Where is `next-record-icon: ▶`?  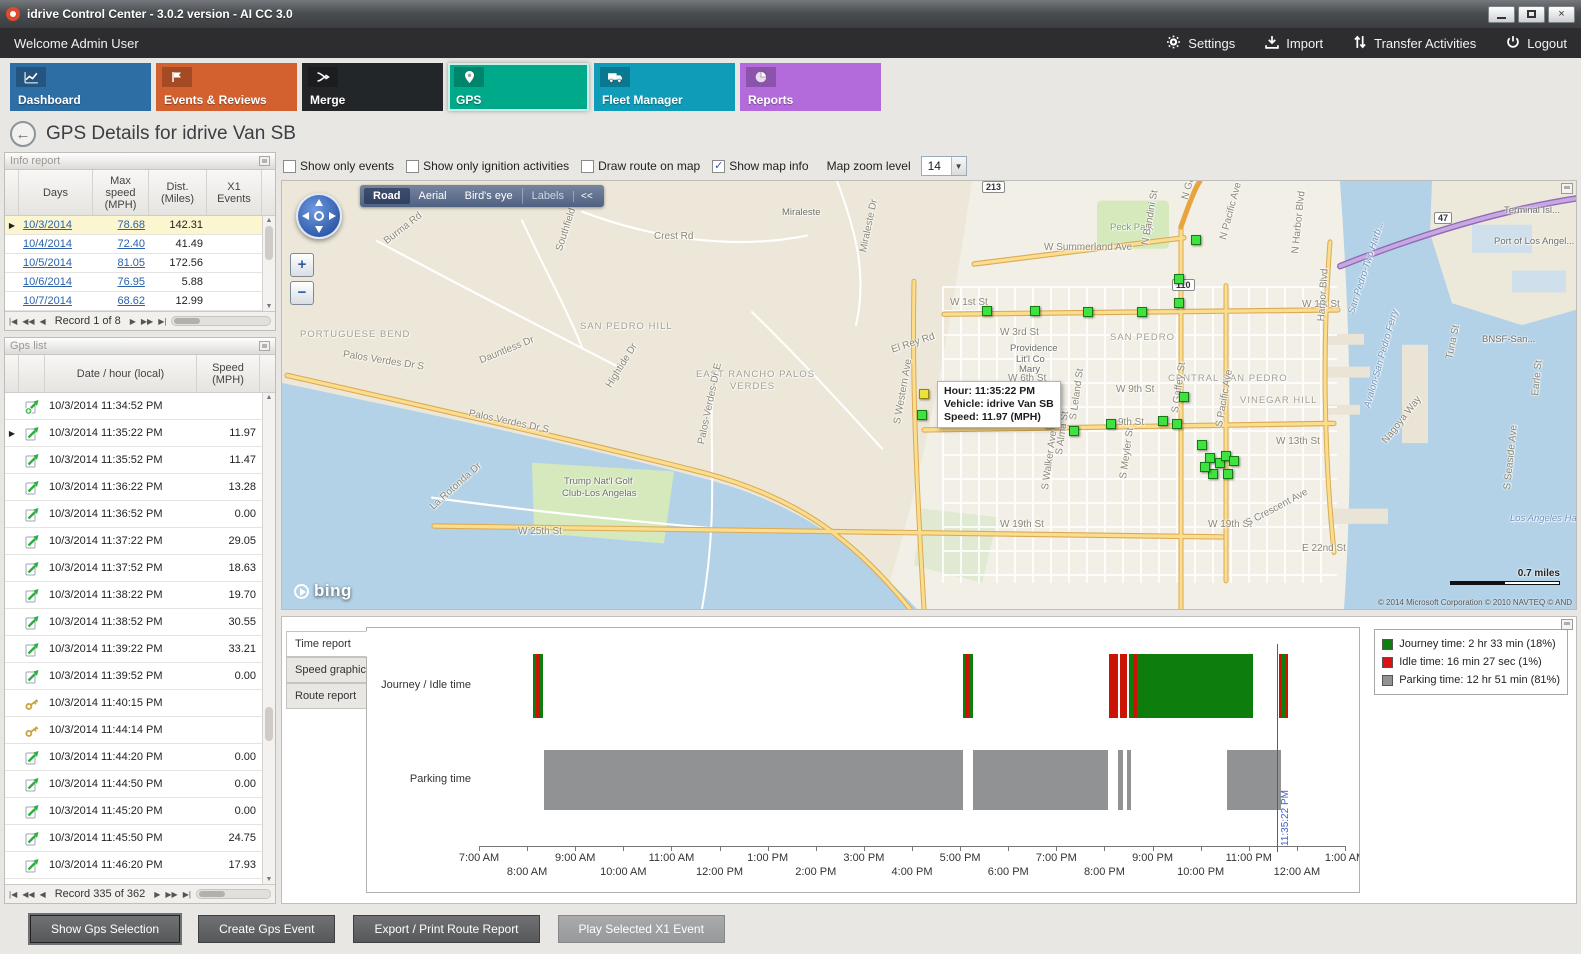 next-record-icon: ▶ is located at coordinates (157, 894).